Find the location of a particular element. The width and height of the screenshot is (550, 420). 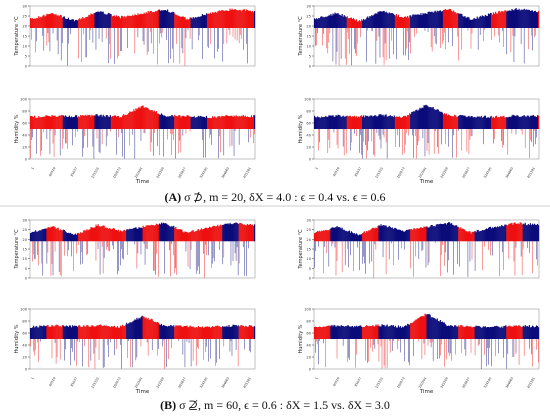

y-tick-label: 30 is located at coordinates (308, 221).